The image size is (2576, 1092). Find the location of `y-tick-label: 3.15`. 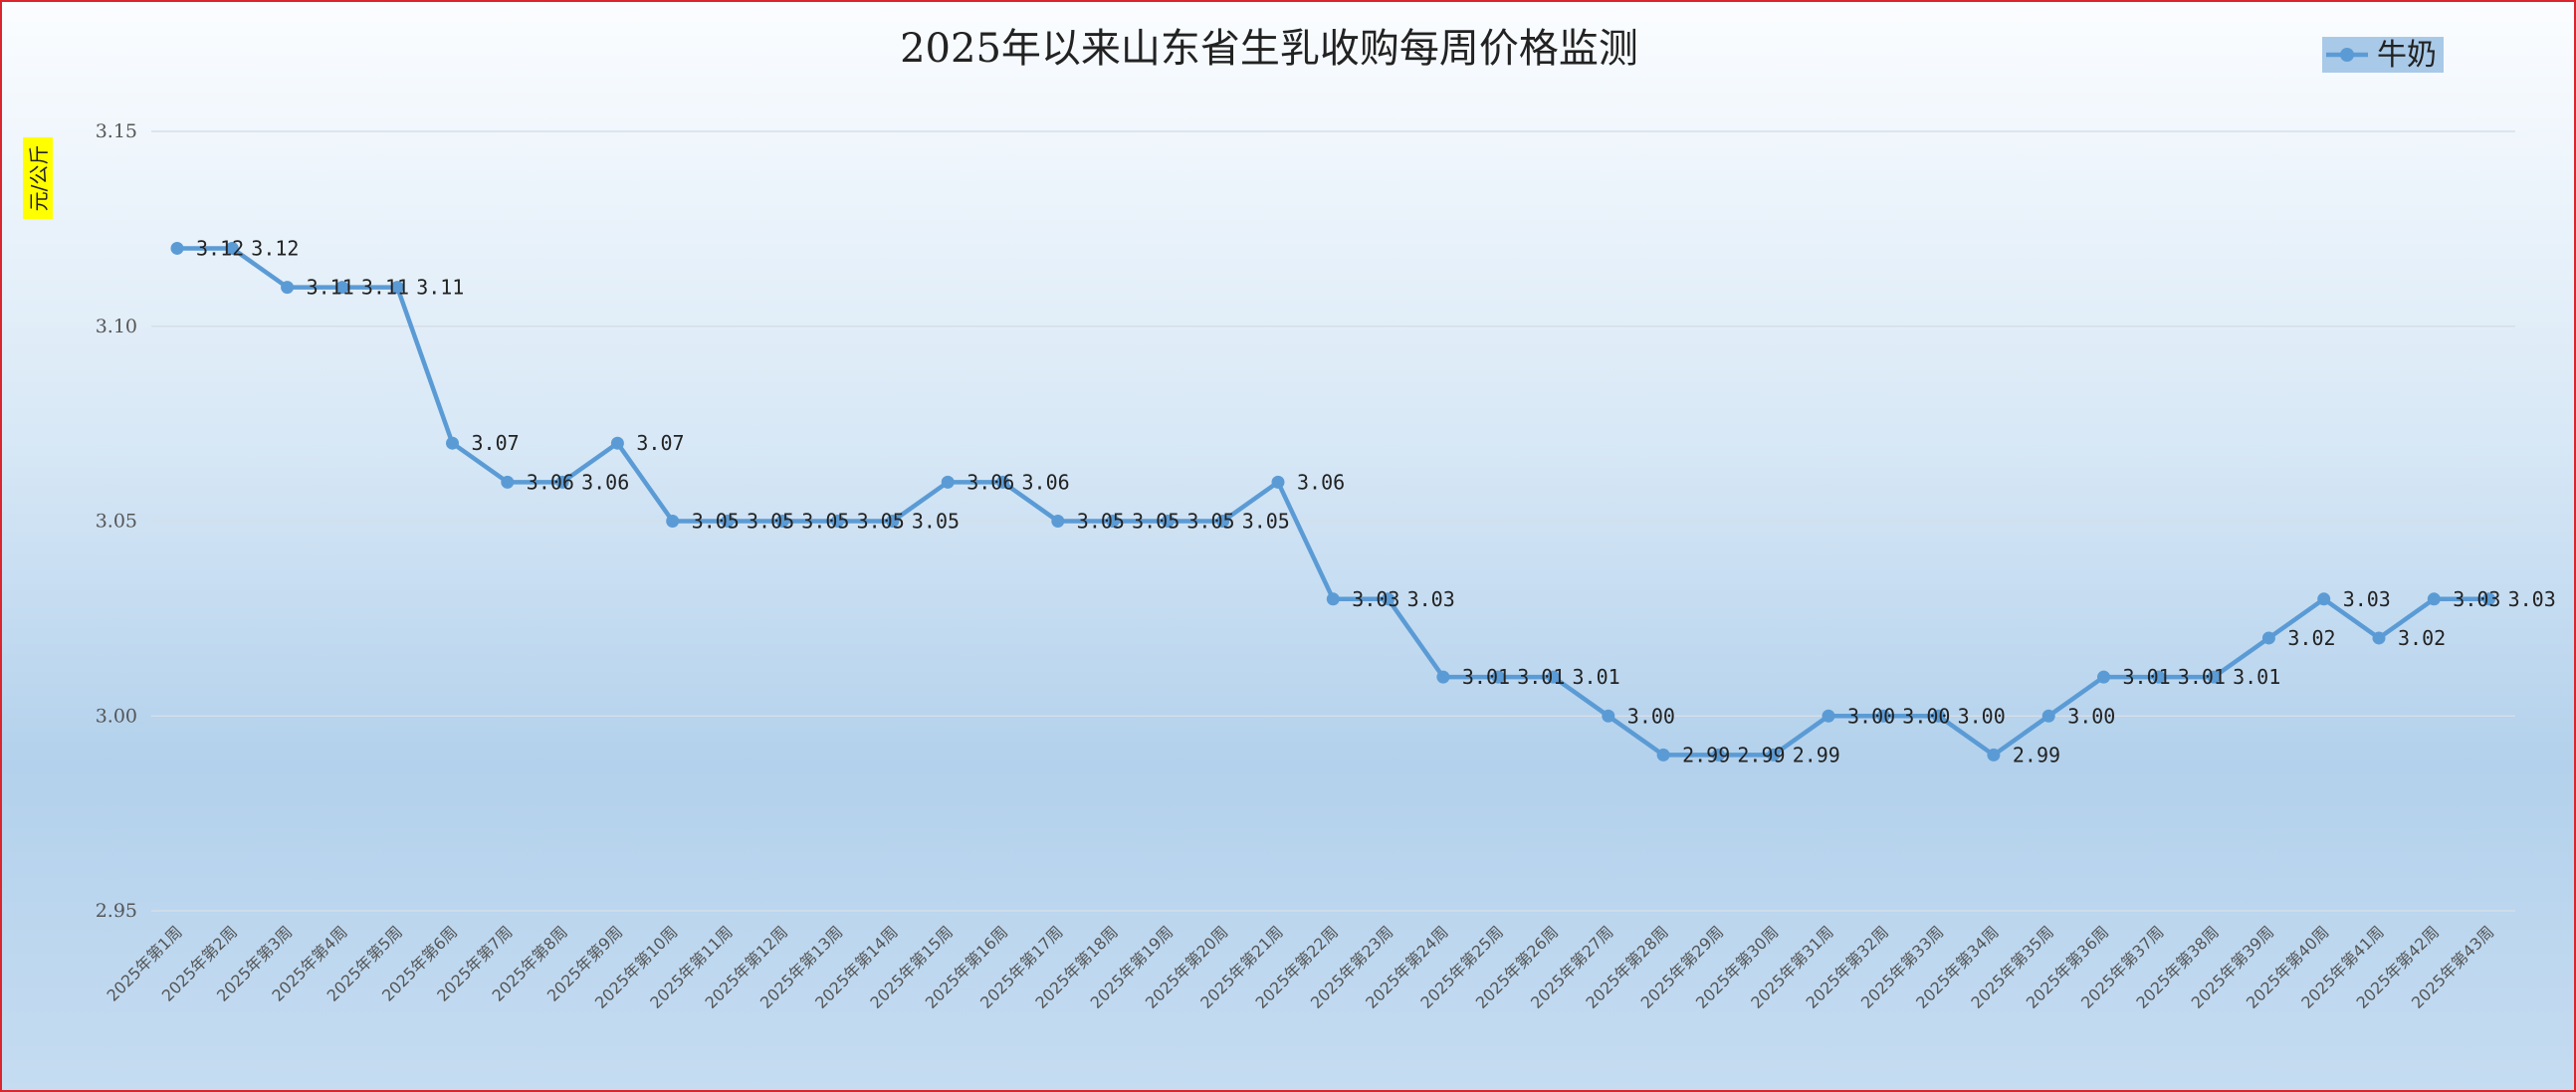

y-tick-label: 3.15 is located at coordinates (116, 131).